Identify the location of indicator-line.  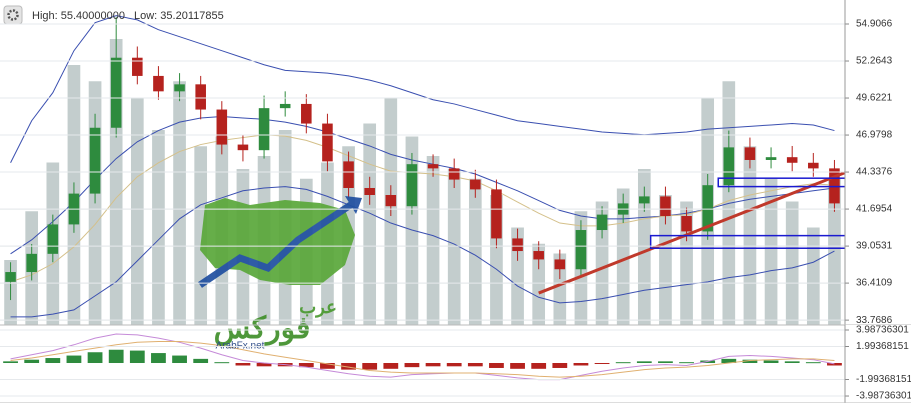
(422, 359).